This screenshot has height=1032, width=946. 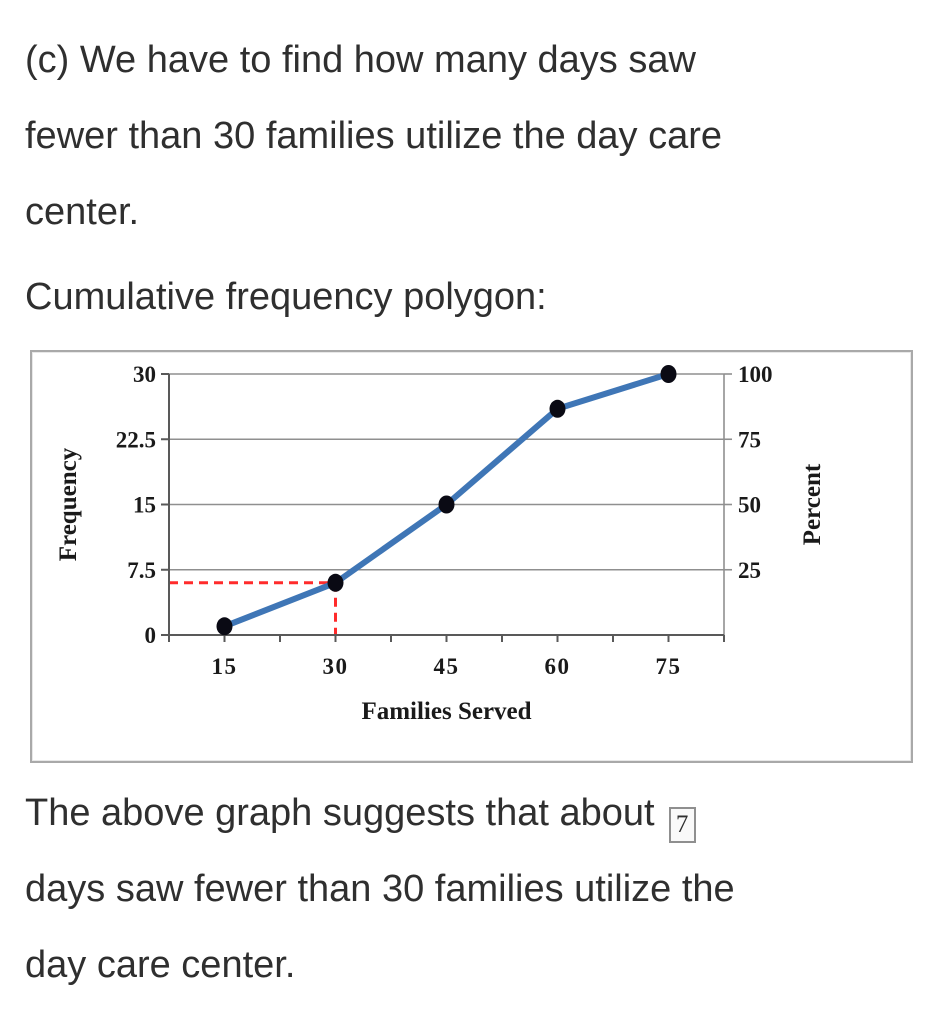 What do you see at coordinates (755, 374) in the screenshot?
I see `right-axis-tick-label: 100` at bounding box center [755, 374].